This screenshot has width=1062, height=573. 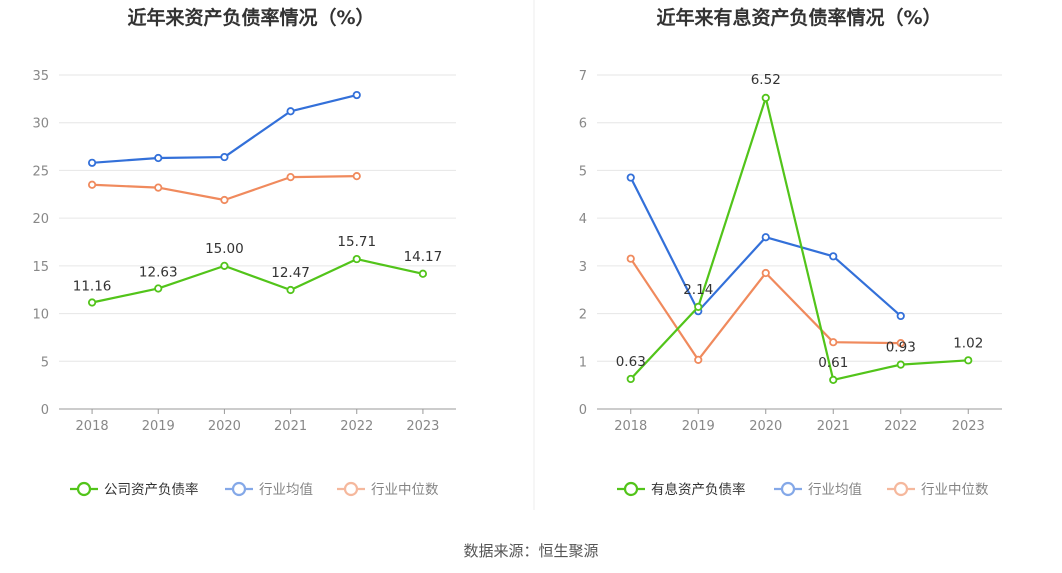 What do you see at coordinates (698, 489) in the screenshot?
I see `legend-label: 有息资产负债率` at bounding box center [698, 489].